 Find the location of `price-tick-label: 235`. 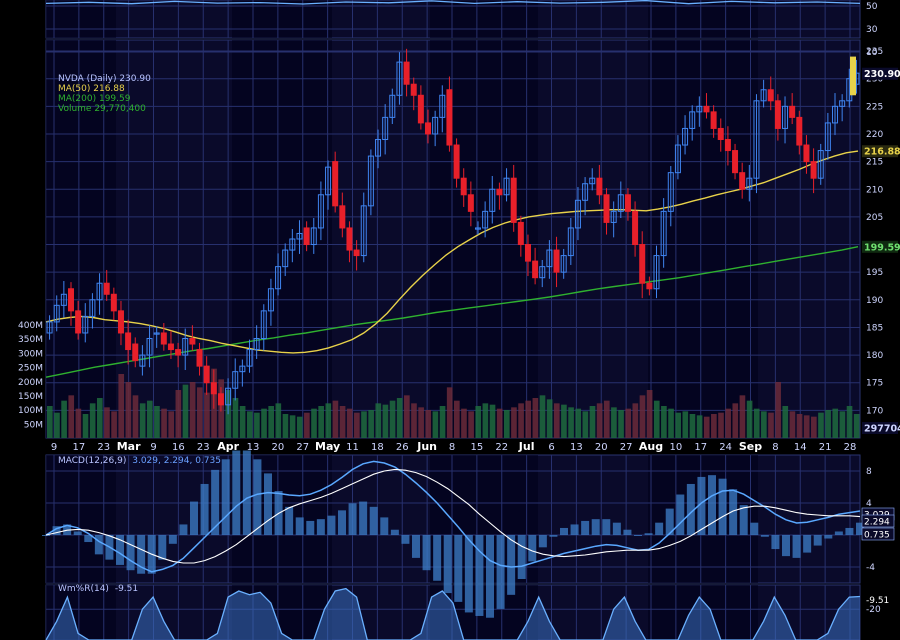

price-tick-label: 235 is located at coordinates (874, 52).